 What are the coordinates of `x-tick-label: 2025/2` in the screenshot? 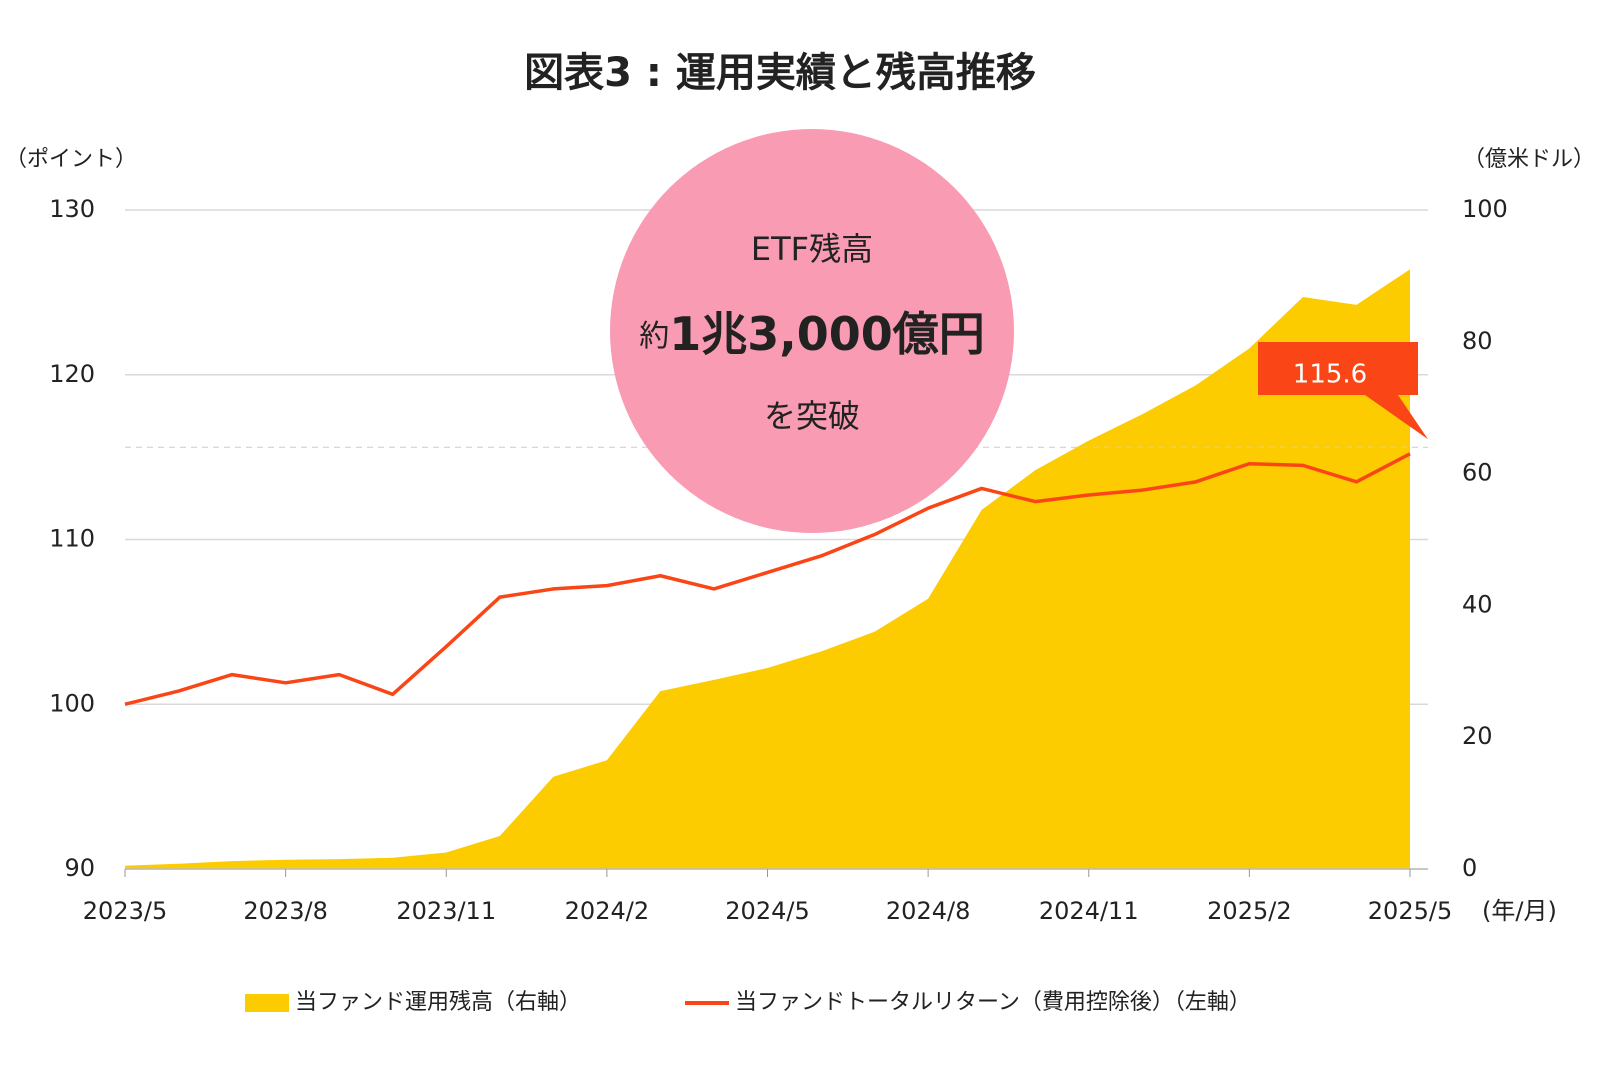 It's located at (1249, 911).